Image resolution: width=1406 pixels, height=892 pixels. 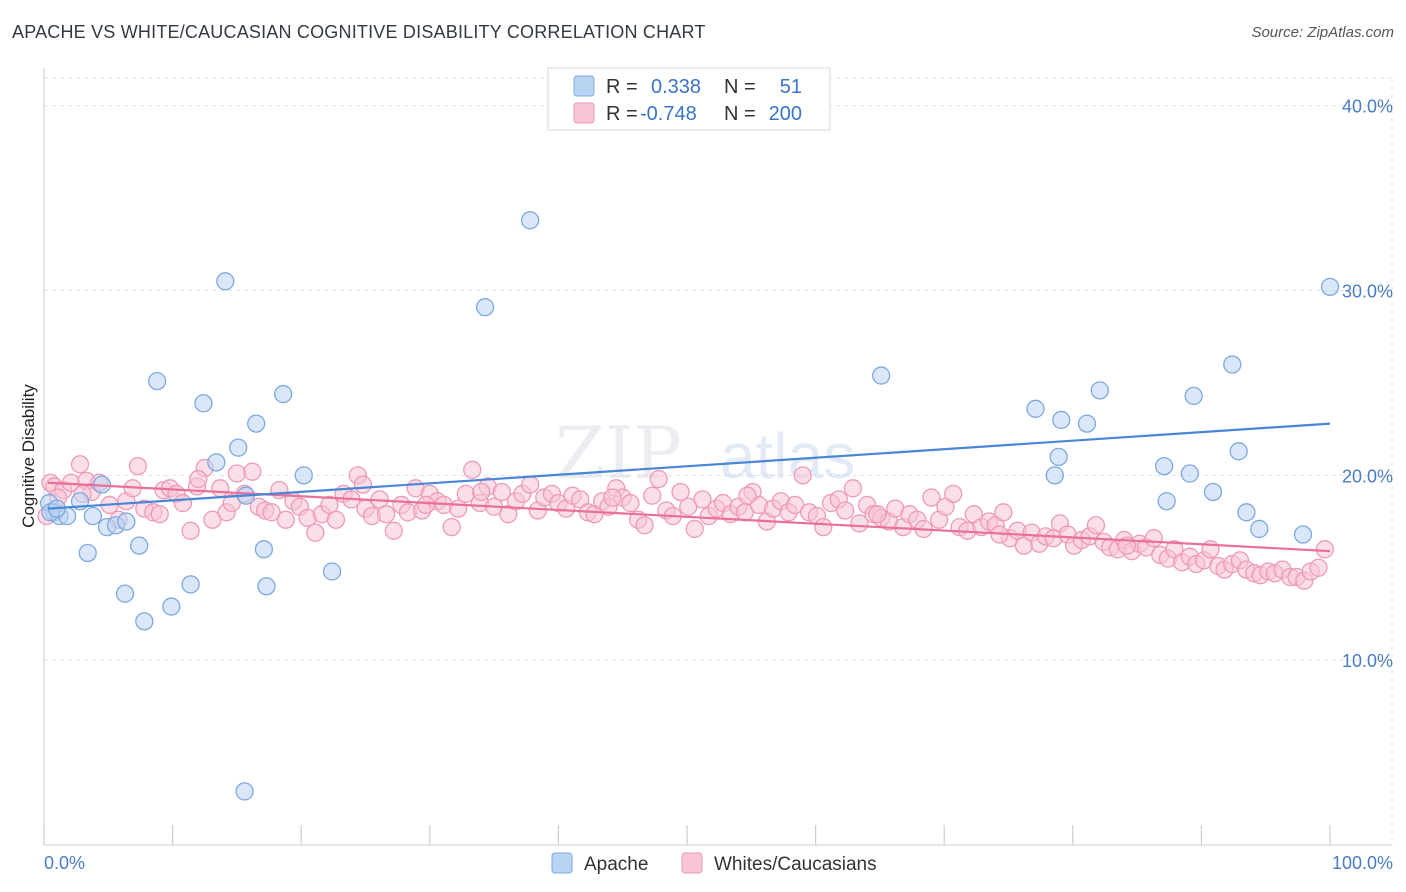 What do you see at coordinates (64, 863) in the screenshot?
I see `x-tick-label: 0.0%` at bounding box center [64, 863].